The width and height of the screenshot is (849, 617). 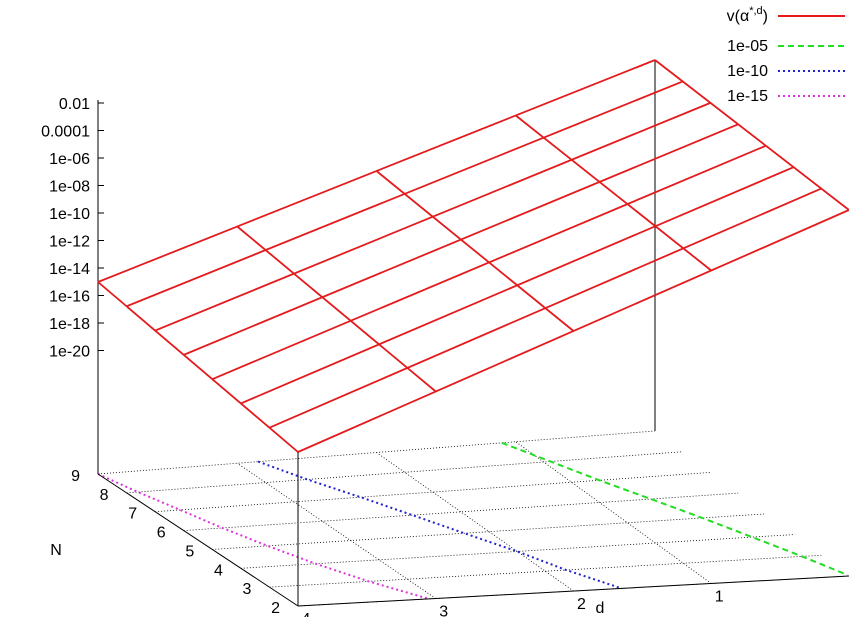 I want to click on z-tick-label: 1e-18, so click(x=69, y=324).